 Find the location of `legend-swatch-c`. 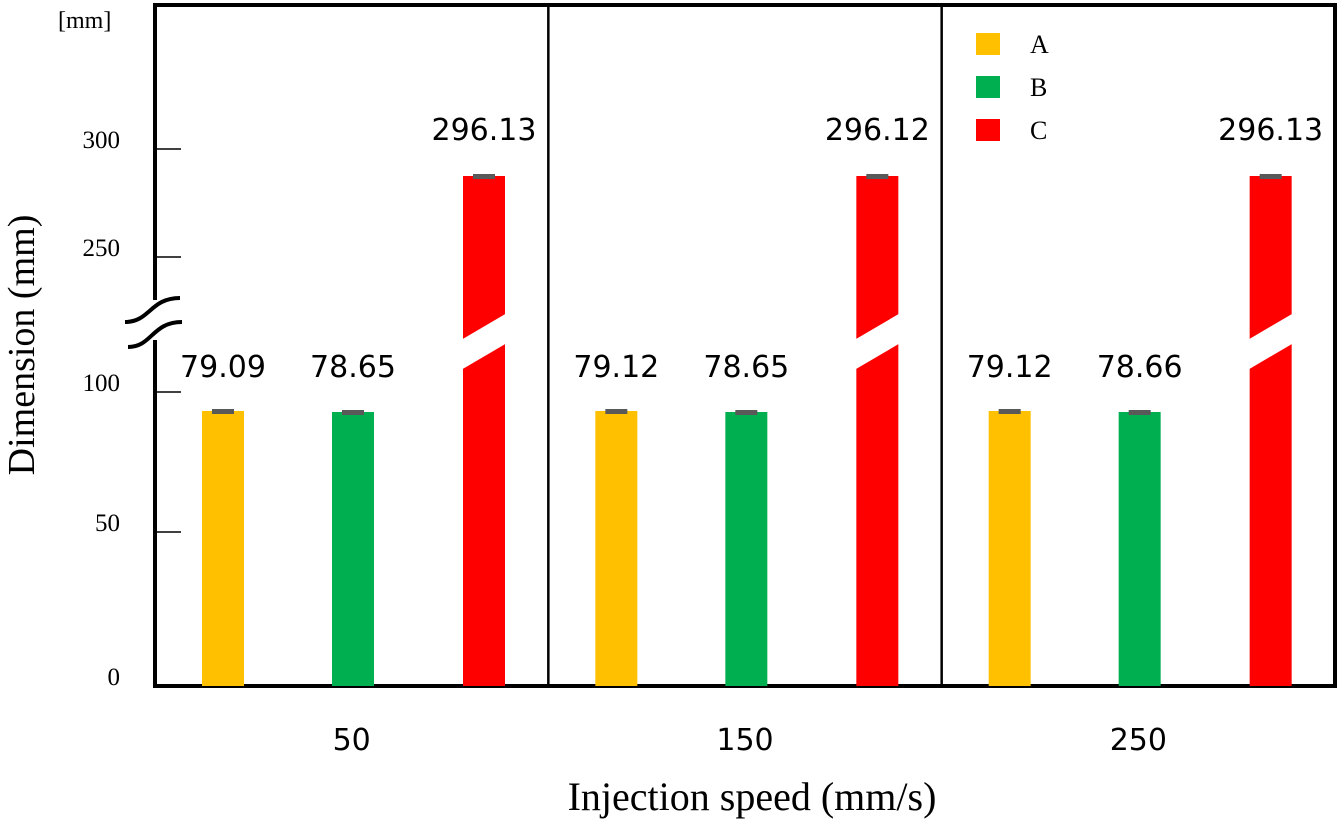

legend-swatch-c is located at coordinates (988, 130).